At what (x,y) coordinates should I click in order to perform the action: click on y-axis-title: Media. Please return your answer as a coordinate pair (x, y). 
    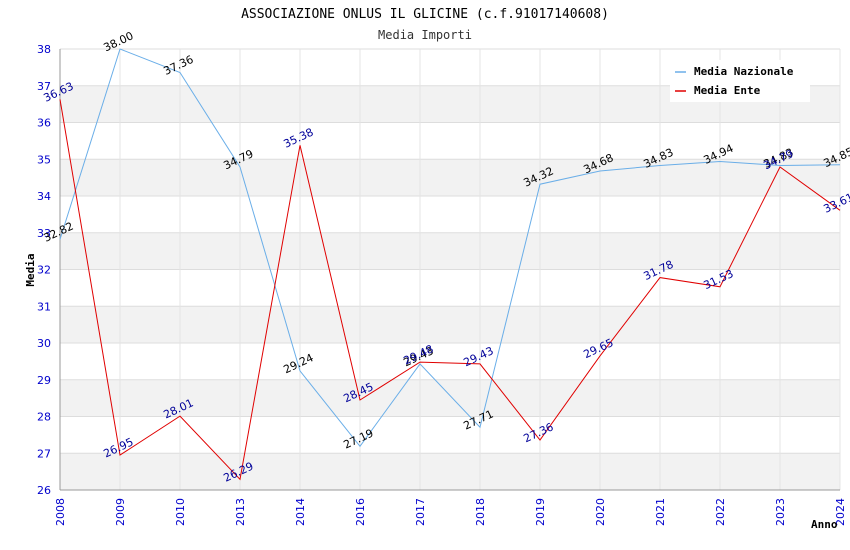
    Looking at the image, I should click on (30, 269).